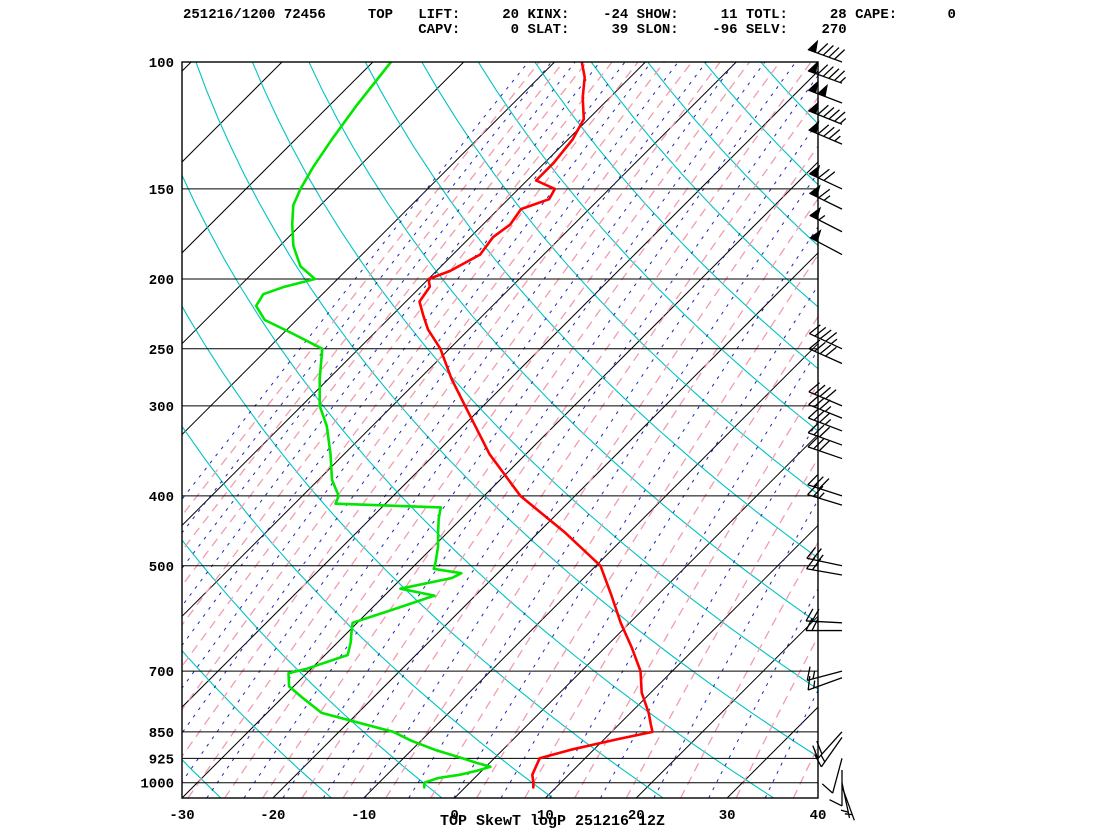  Describe the element at coordinates (363, 816) in the screenshot. I see `temp-tick-label: -10` at that location.